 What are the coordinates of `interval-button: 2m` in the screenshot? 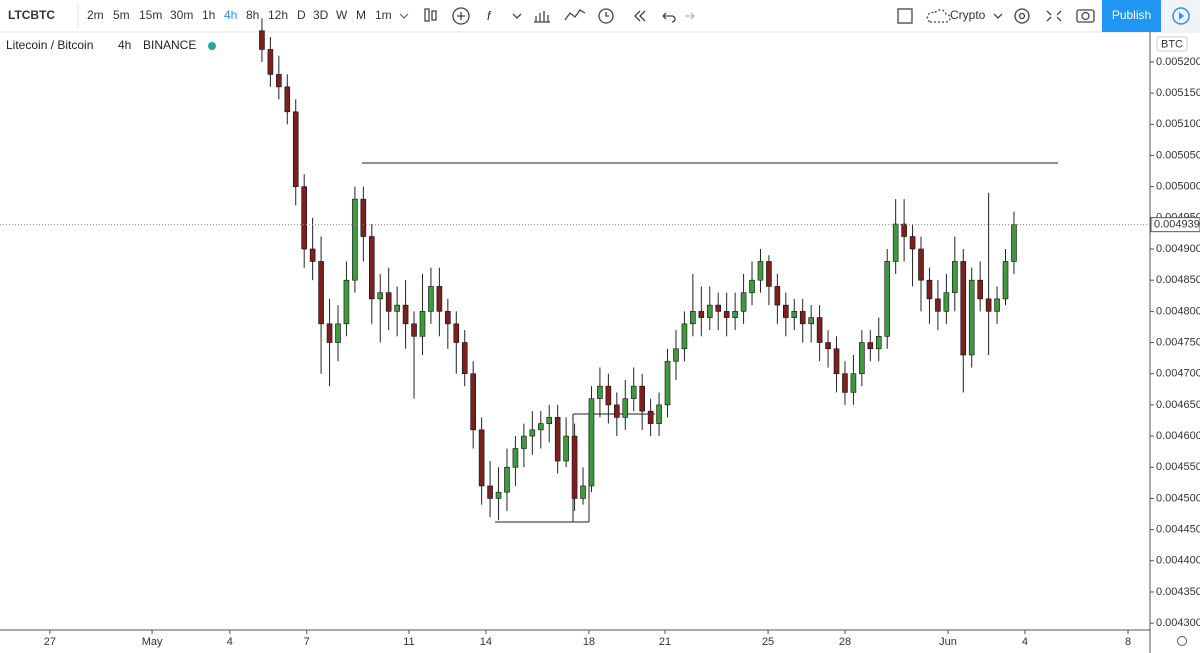 It's located at (95, 15).